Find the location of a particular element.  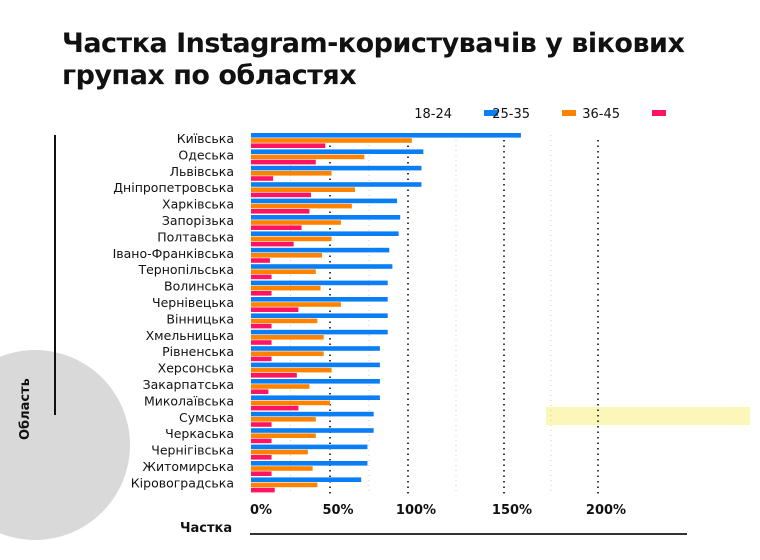

highlight-band is located at coordinates (648, 416).